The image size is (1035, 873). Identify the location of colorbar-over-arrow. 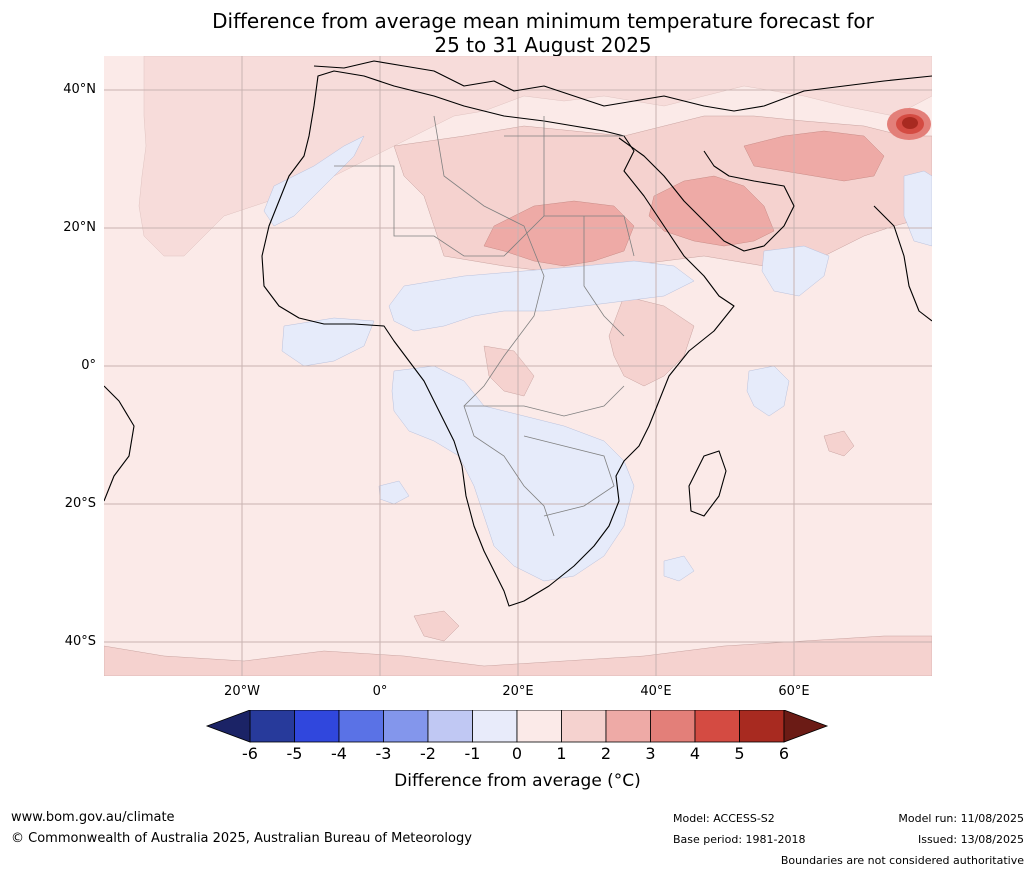
(806, 726).